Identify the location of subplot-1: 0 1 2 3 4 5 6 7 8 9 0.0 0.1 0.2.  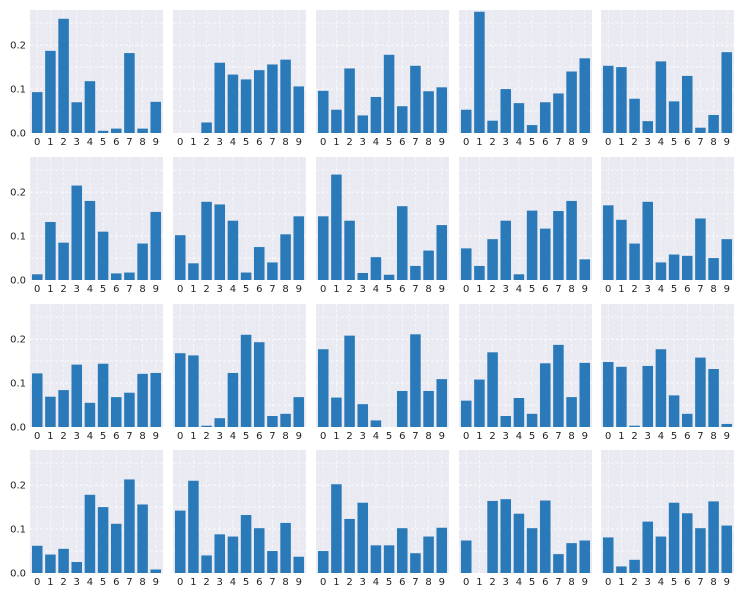
(86, 79).